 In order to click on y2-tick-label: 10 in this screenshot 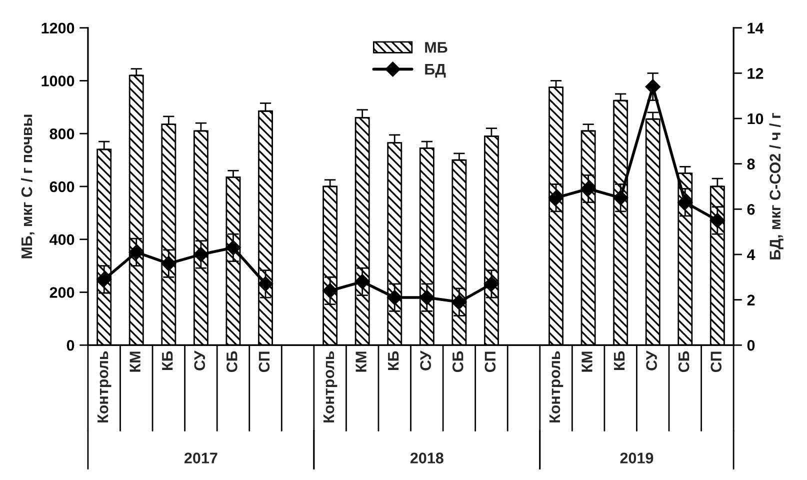, I will do `click(756, 118)`.